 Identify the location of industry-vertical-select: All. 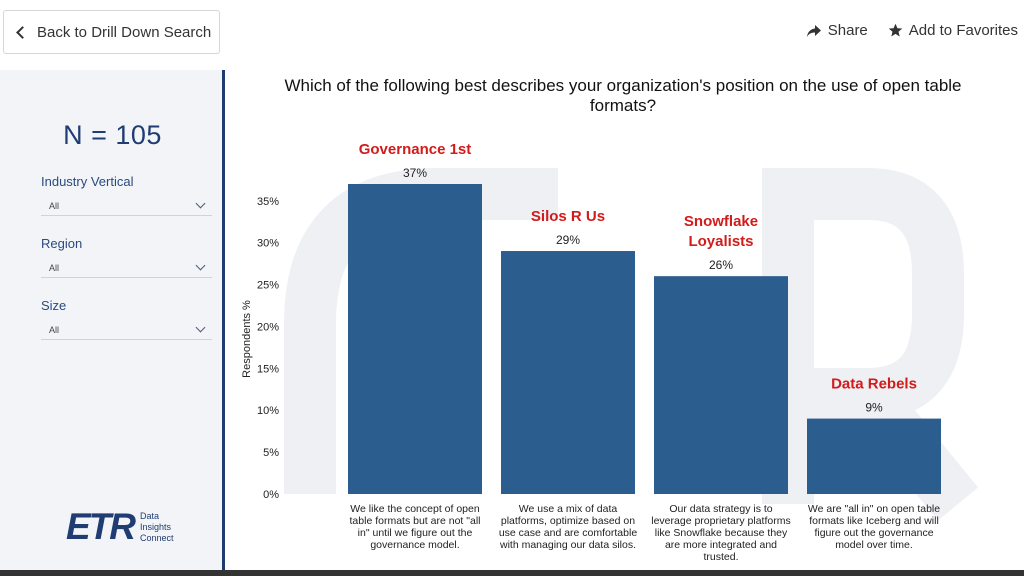
(126, 206).